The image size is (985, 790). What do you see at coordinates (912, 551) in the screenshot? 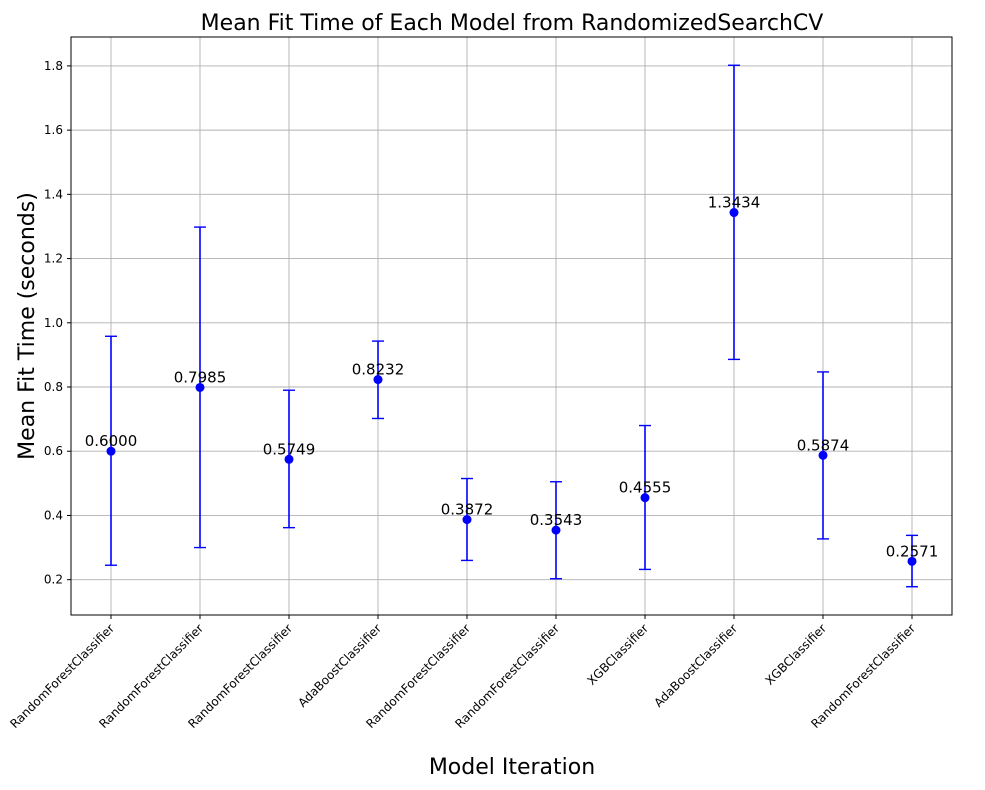
I see `data-label: 0.2571` at bounding box center [912, 551].